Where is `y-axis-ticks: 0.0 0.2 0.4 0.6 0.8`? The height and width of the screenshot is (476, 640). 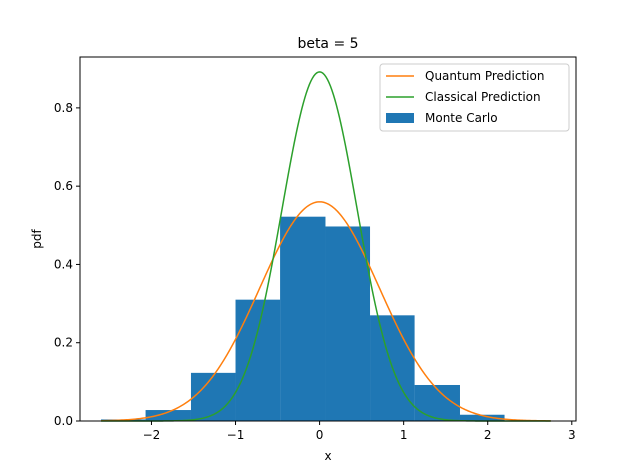
y-axis-ticks: 0.0 0.2 0.4 0.6 0.8 is located at coordinates (67, 264).